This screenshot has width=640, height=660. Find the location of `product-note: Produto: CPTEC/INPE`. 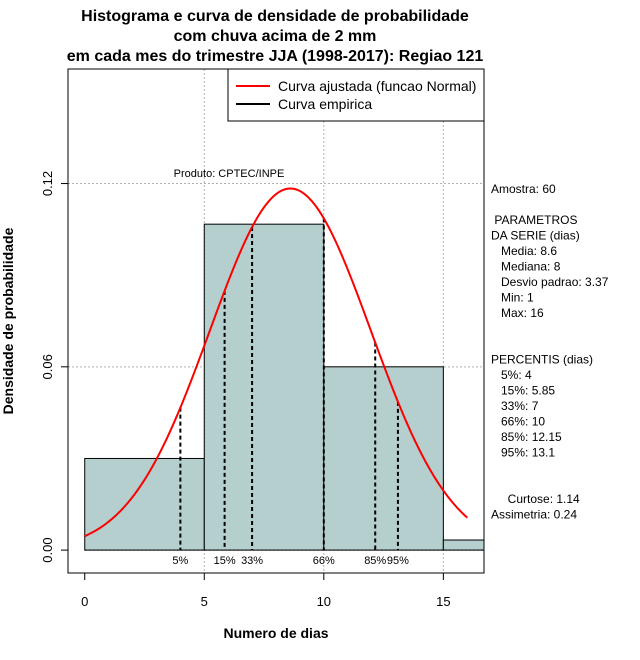

product-note: Produto: CPTEC/INPE is located at coordinates (229, 174).